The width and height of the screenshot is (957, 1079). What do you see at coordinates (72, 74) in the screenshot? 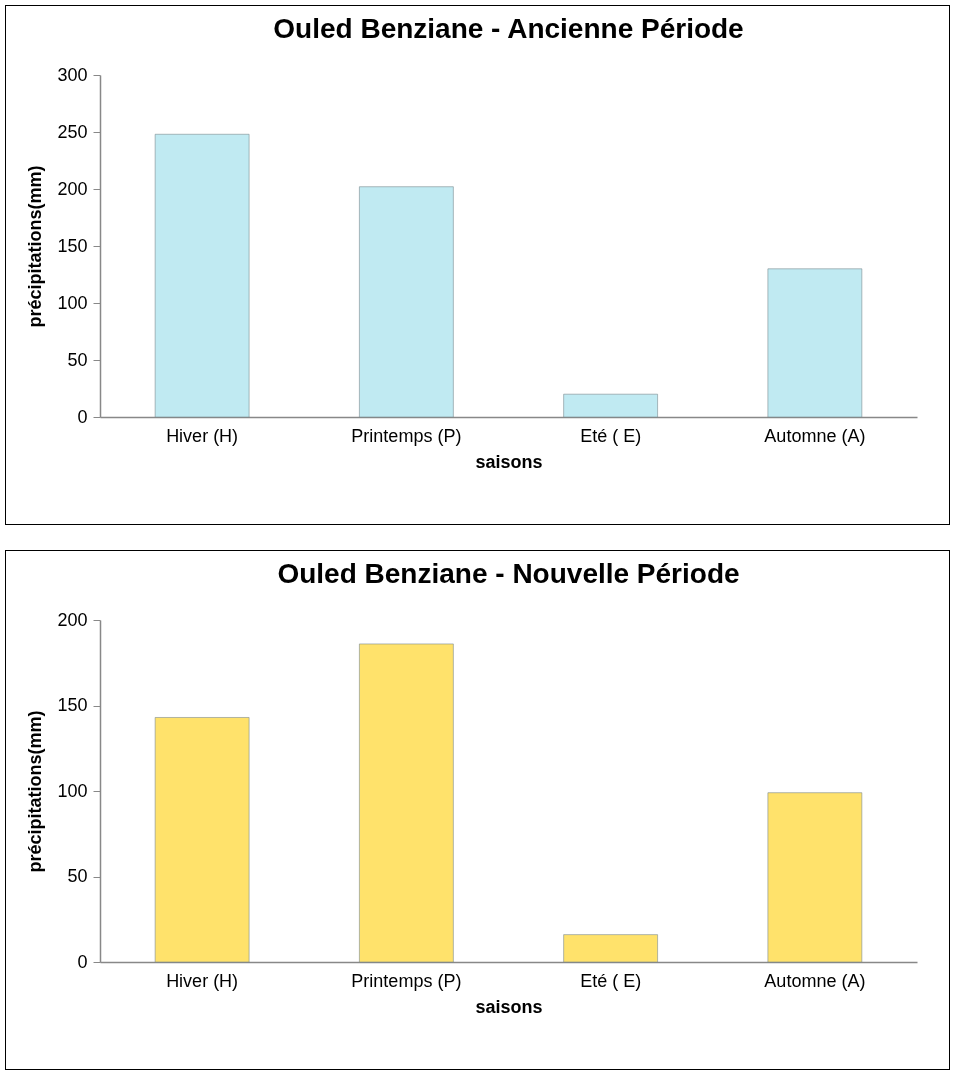
I see `y-tick-label: 300` at bounding box center [72, 74].